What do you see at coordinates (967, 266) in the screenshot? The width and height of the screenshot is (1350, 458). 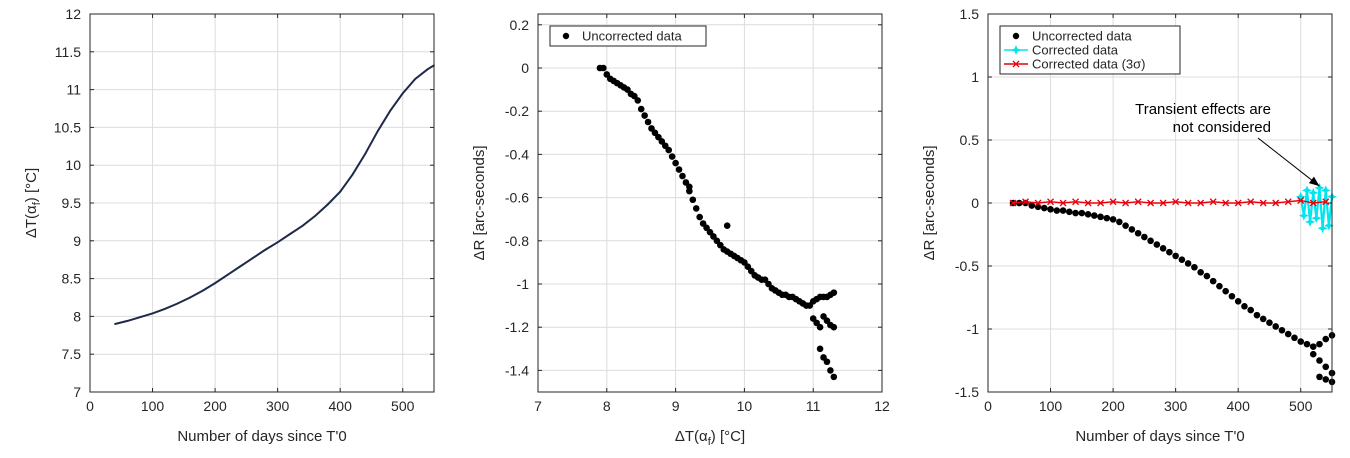 I see `y-tick-label: -0.5` at bounding box center [967, 266].